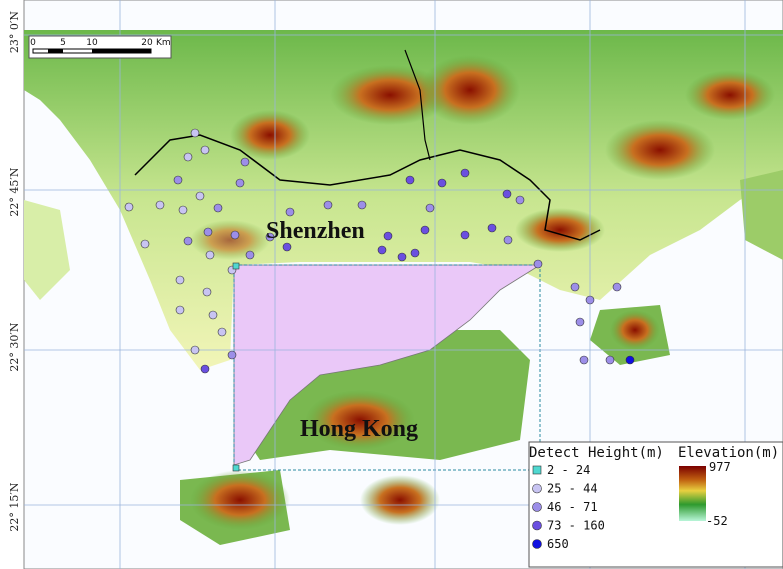 The width and height of the screenshot is (783, 569). What do you see at coordinates (163, 43) in the screenshot?
I see `scale-unit: Km` at bounding box center [163, 43].